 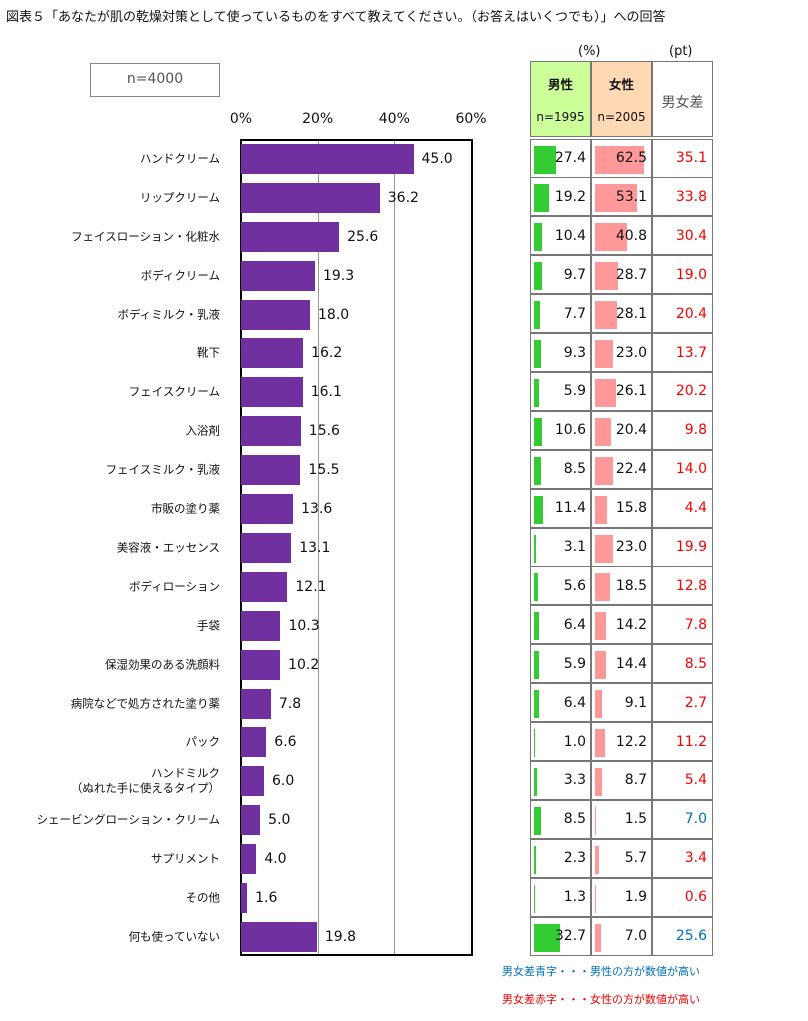 What do you see at coordinates (682, 236) in the screenshot?
I see `diff-cell: 30.4` at bounding box center [682, 236].